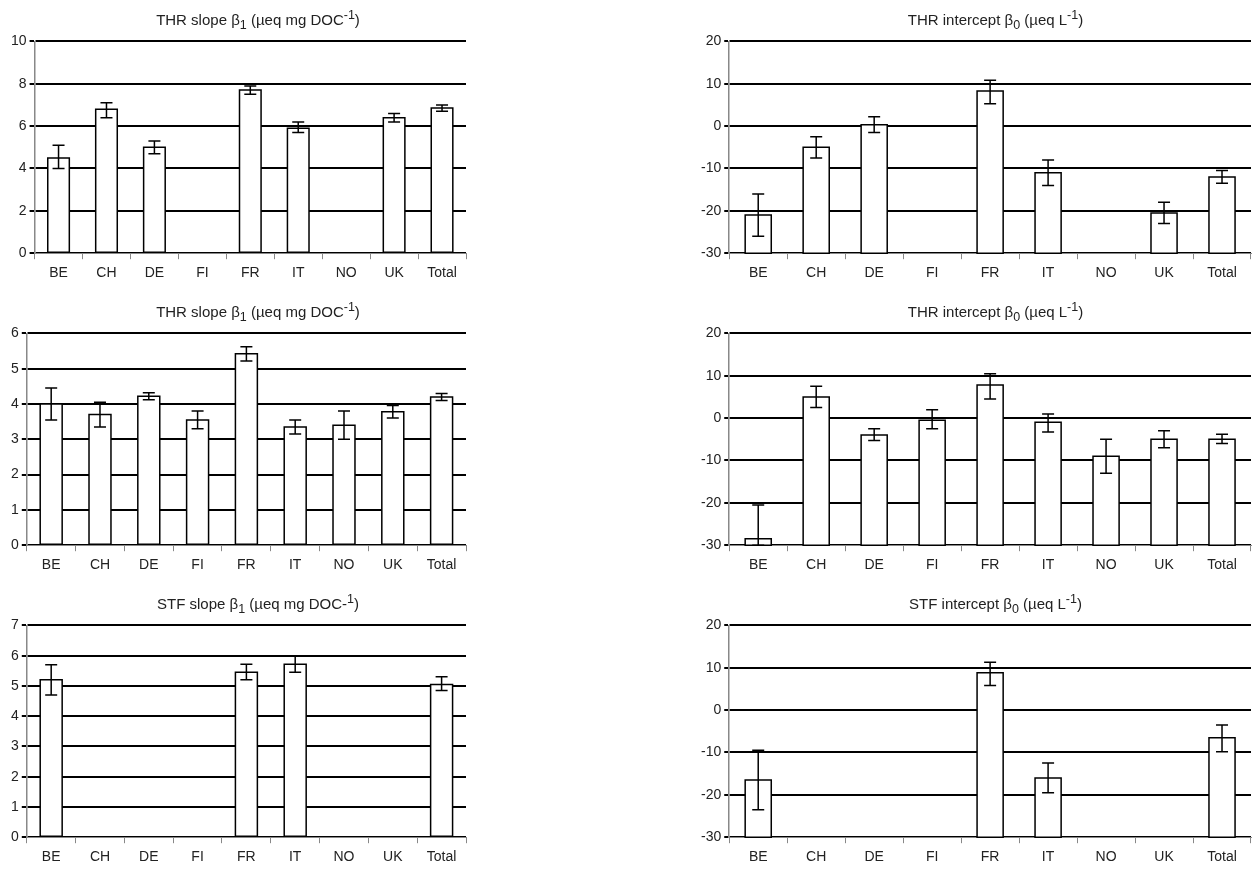 The image size is (1255, 878). I want to click on y-tick-label: 8, so click(22, 82).